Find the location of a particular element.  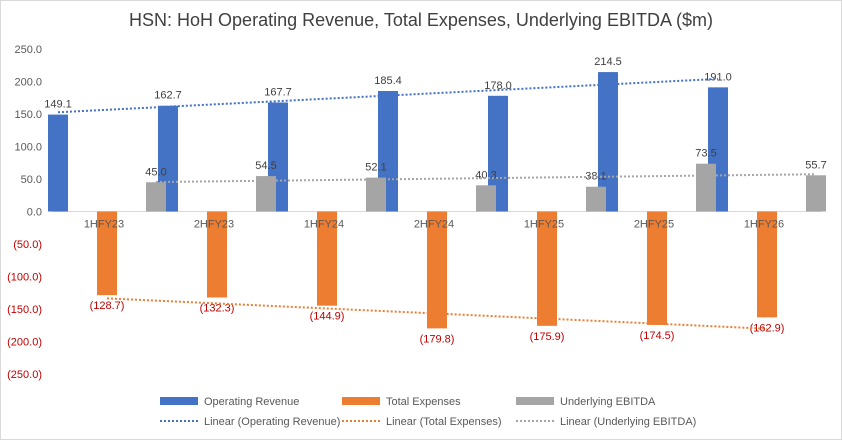

data-label: 167.7 is located at coordinates (278, 92).